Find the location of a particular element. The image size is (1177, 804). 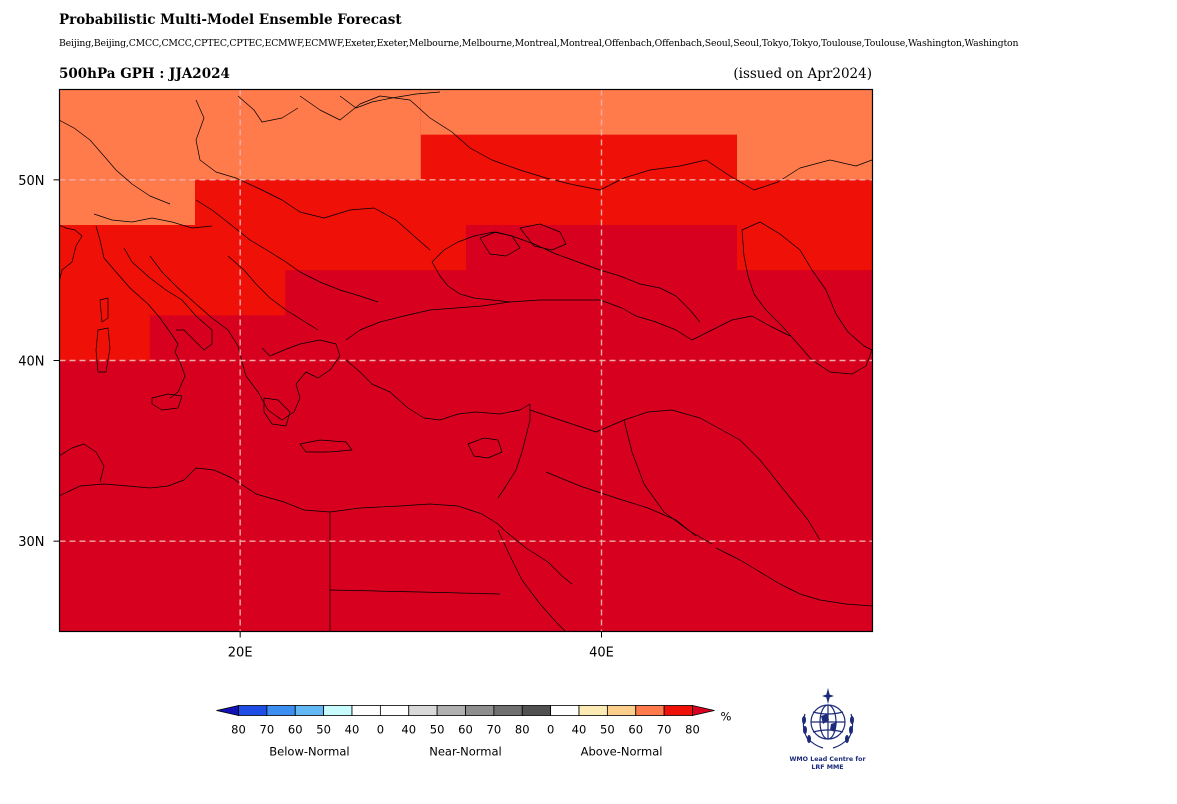

colorbar-category-0: Below-Normal is located at coordinates (309, 752).